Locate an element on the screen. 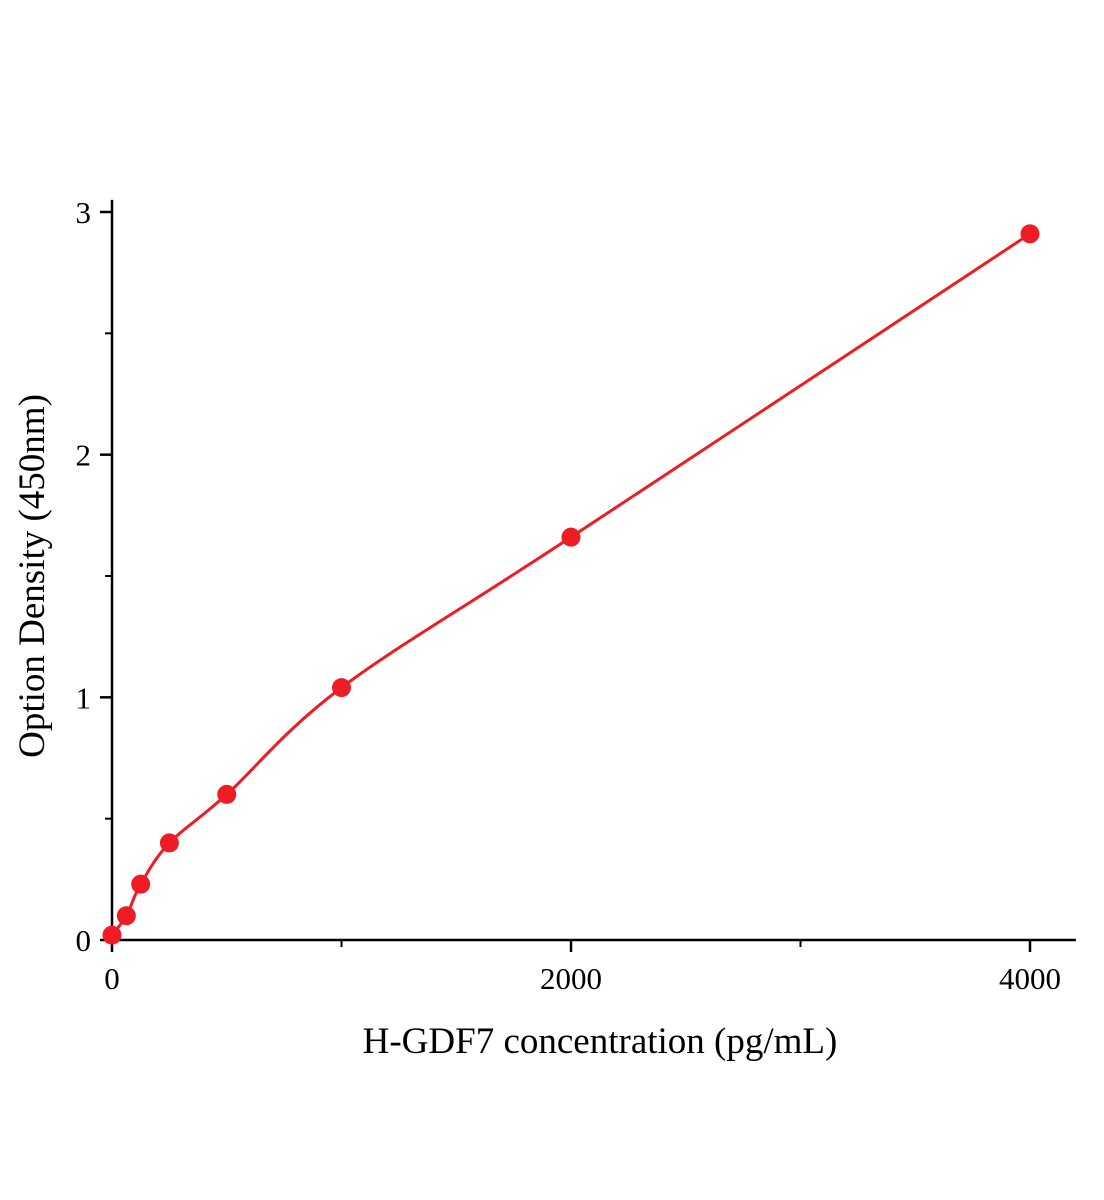  x-tick-label: 0 is located at coordinates (112, 978).